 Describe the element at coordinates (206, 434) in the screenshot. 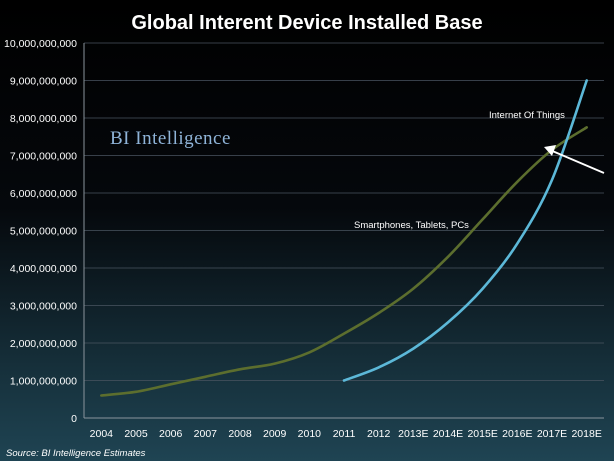

I see `x-tick-label: 2007` at that location.